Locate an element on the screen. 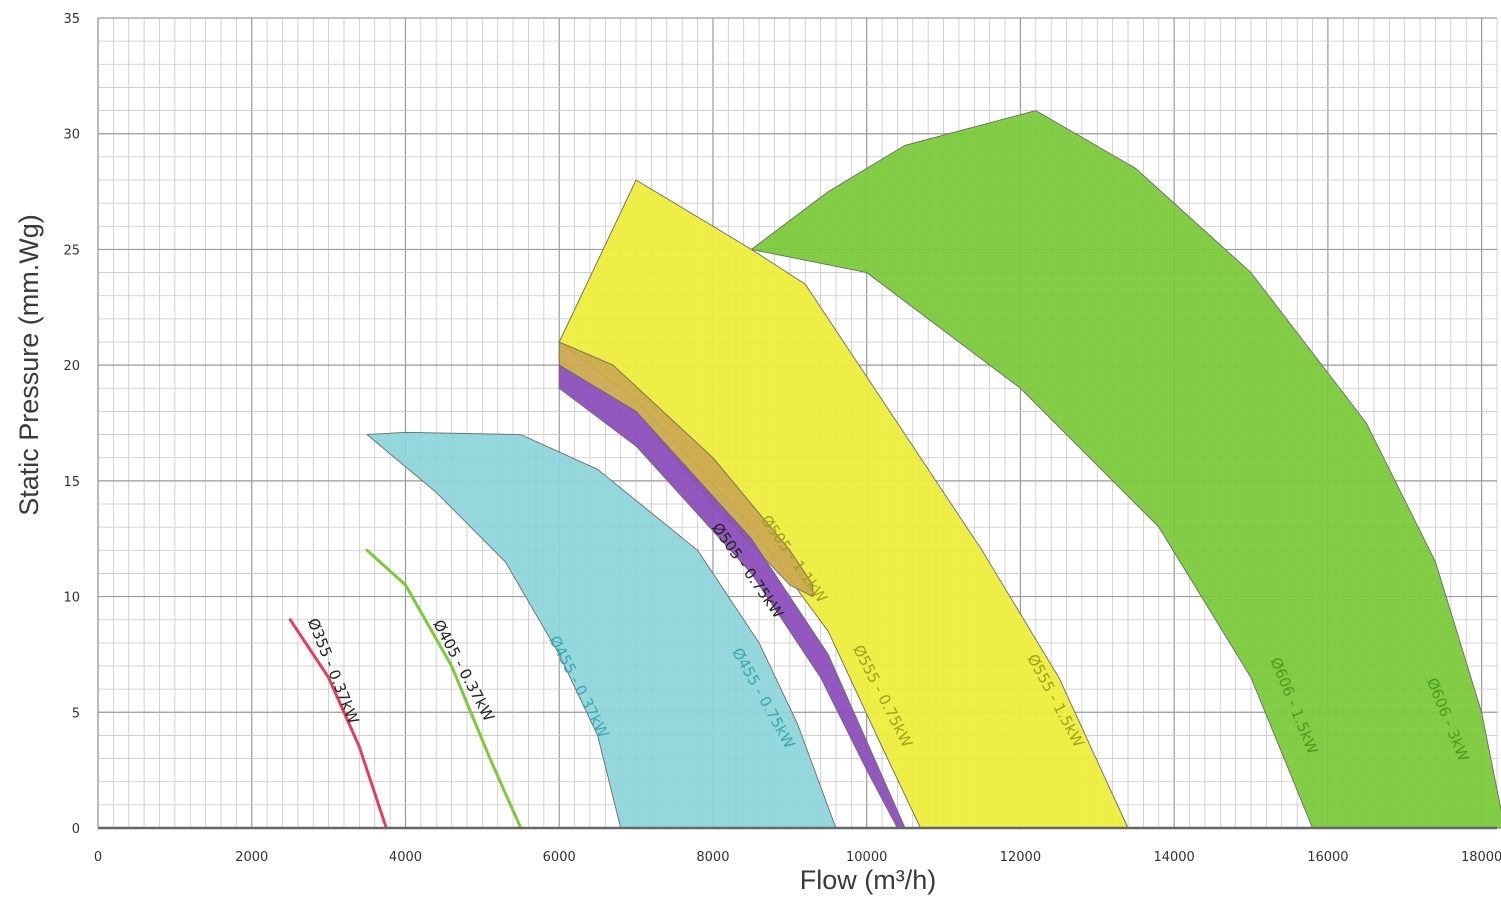 The height and width of the screenshot is (900, 1501). x-tick-label: 2000 is located at coordinates (251, 857).